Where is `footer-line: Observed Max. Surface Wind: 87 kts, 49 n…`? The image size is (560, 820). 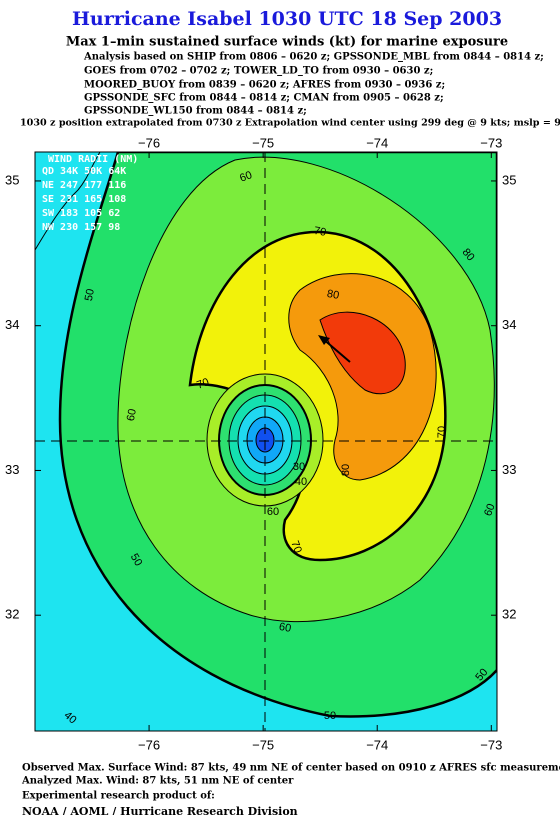 footer-line: Observed Max. Surface Wind: 87 kts, 49 n… is located at coordinates (291, 768).